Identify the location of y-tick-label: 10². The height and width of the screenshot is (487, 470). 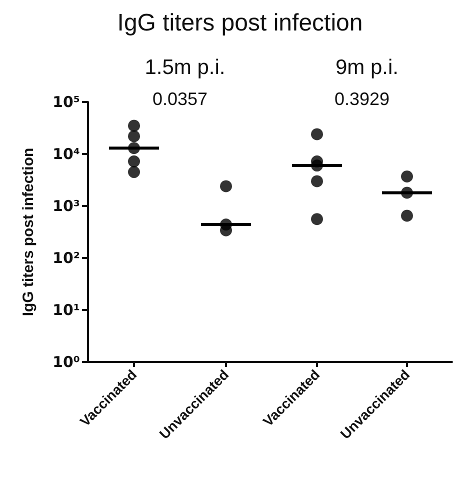
(66, 258).